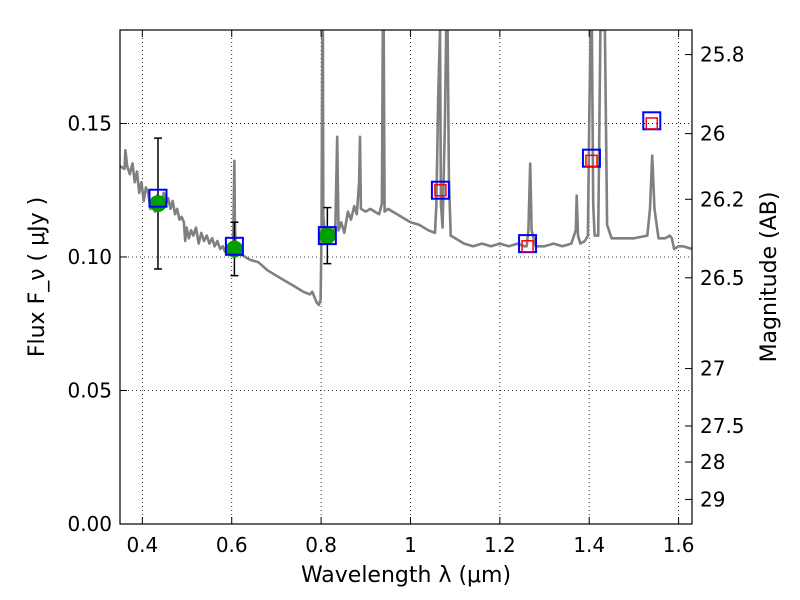 This screenshot has width=800, height=600. I want to click on x-axis-label: Wavelength λ (μm), so click(406, 575).